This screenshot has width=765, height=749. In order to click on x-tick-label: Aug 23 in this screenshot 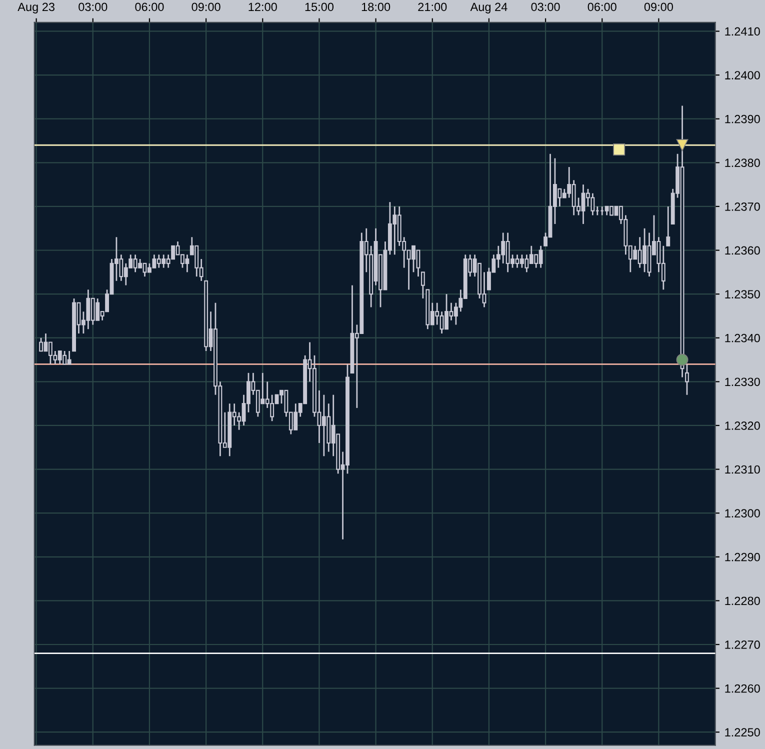, I will do `click(36, 8)`.